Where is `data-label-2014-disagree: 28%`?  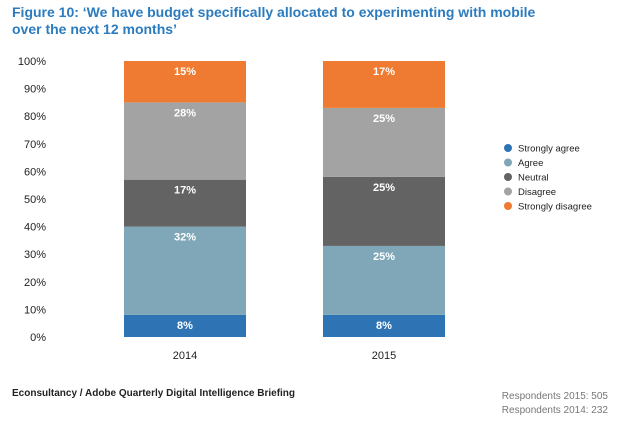 data-label-2014-disagree: 28% is located at coordinates (185, 113).